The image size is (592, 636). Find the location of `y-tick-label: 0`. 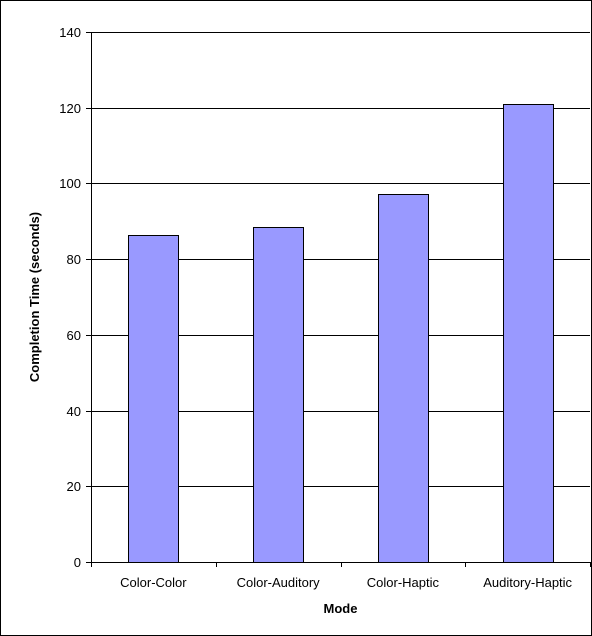

y-tick-label: 0 is located at coordinates (77, 562).